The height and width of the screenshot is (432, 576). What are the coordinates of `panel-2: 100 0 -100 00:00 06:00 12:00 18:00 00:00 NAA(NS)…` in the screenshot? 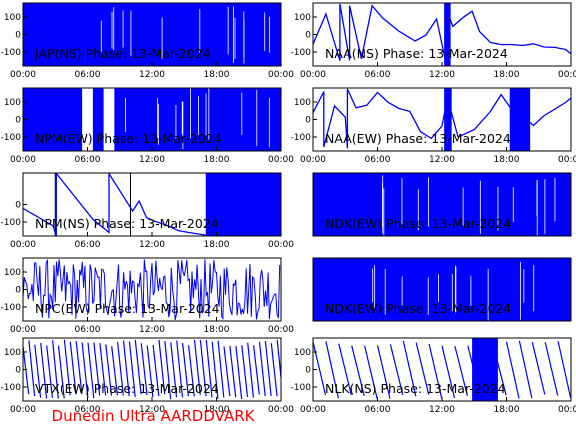 It's located at (433, 41).